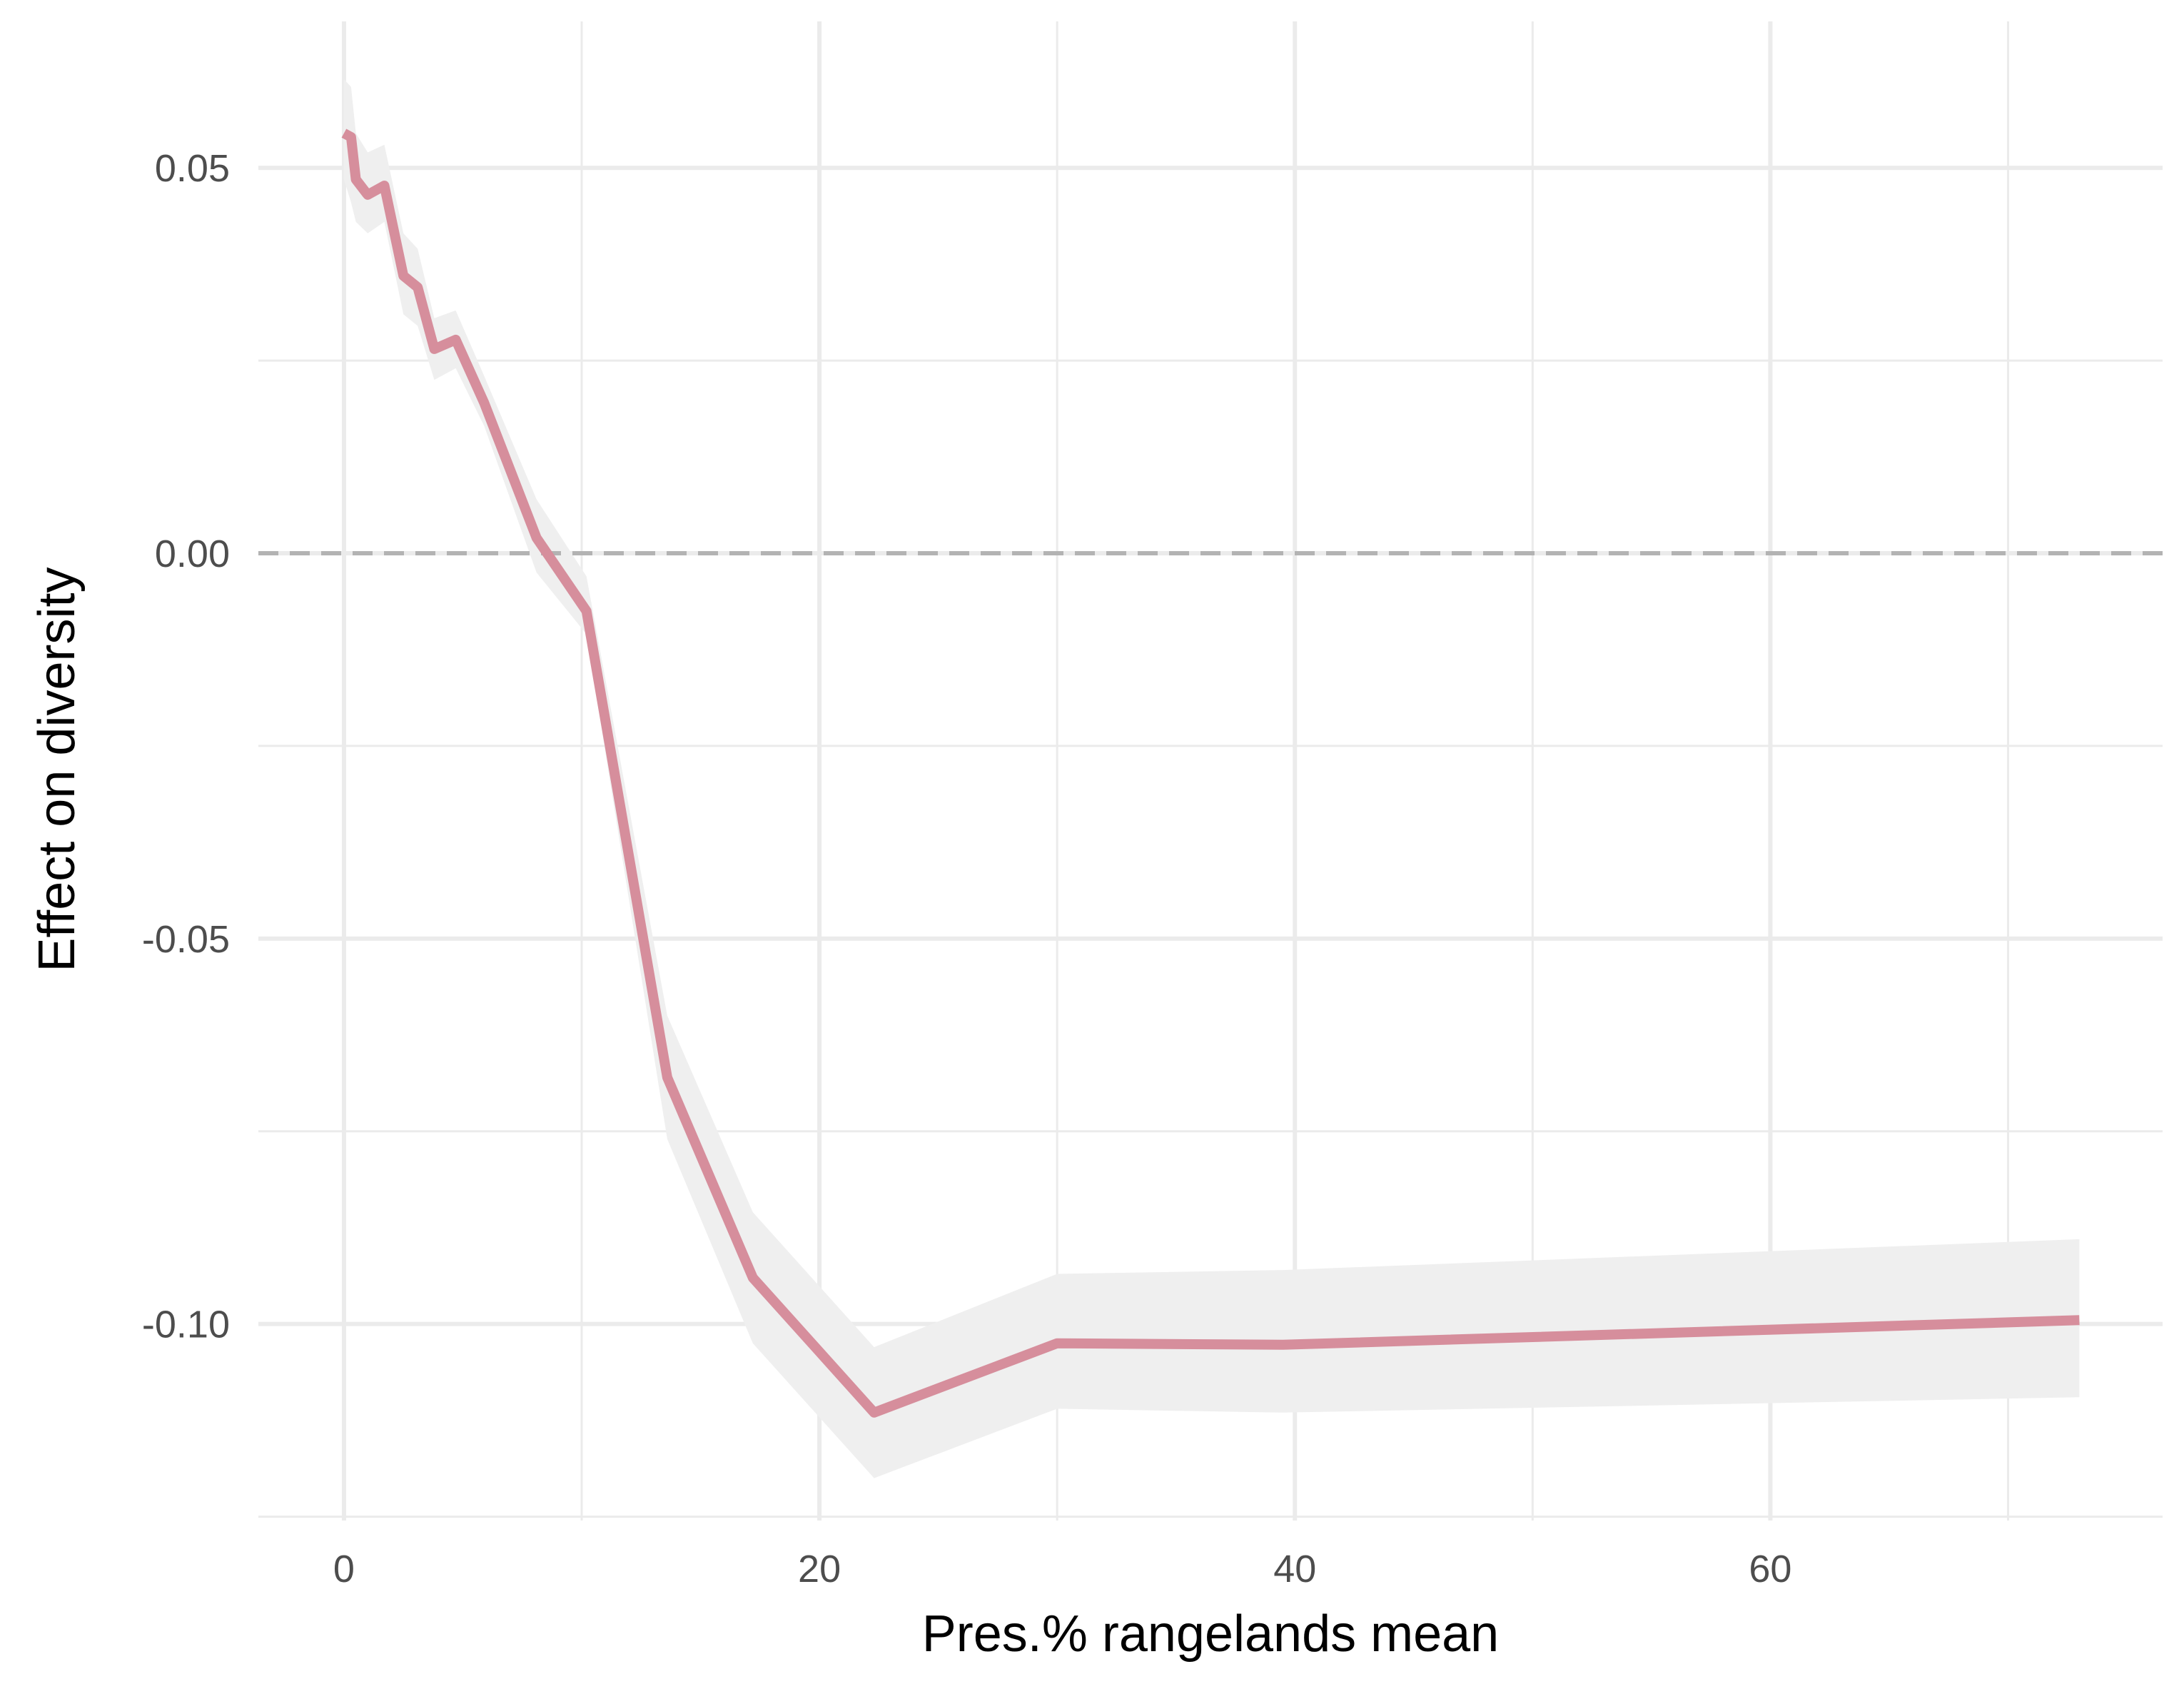 This screenshot has width=2184, height=1699. What do you see at coordinates (344, 1569) in the screenshot?
I see `x-tick-label: 0` at bounding box center [344, 1569].